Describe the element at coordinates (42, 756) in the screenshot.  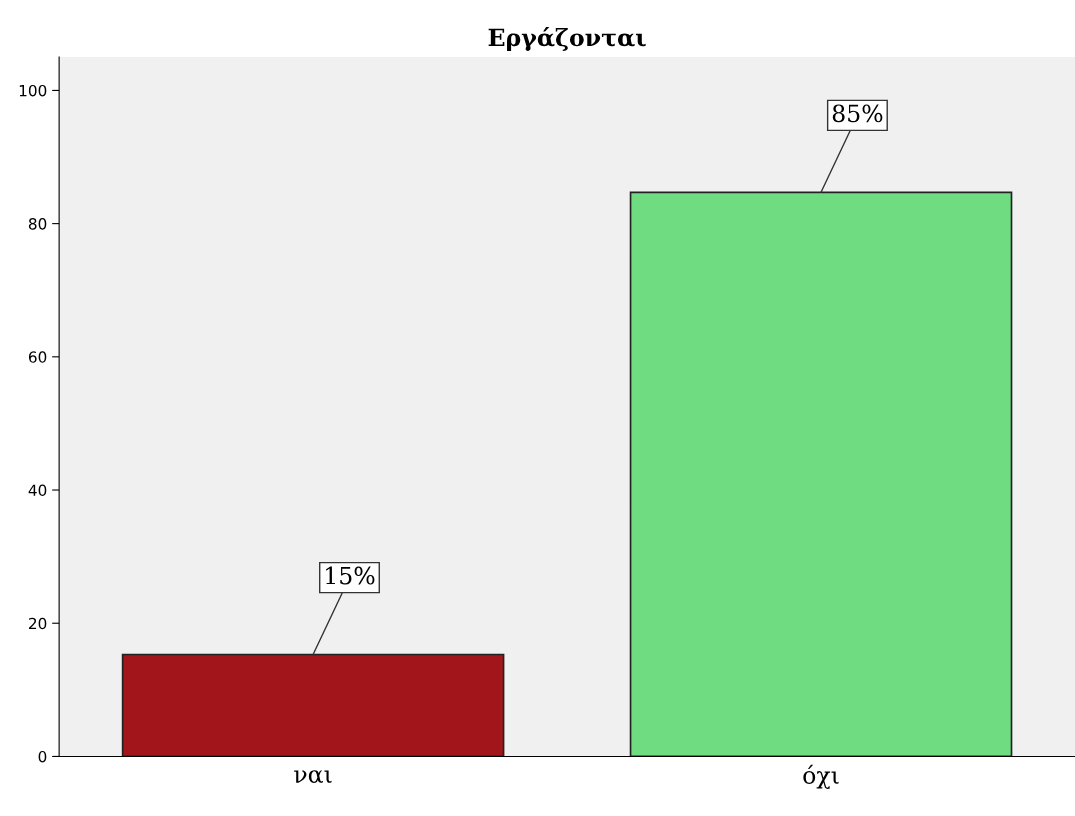
I see `y-tick-label: 0` at that location.